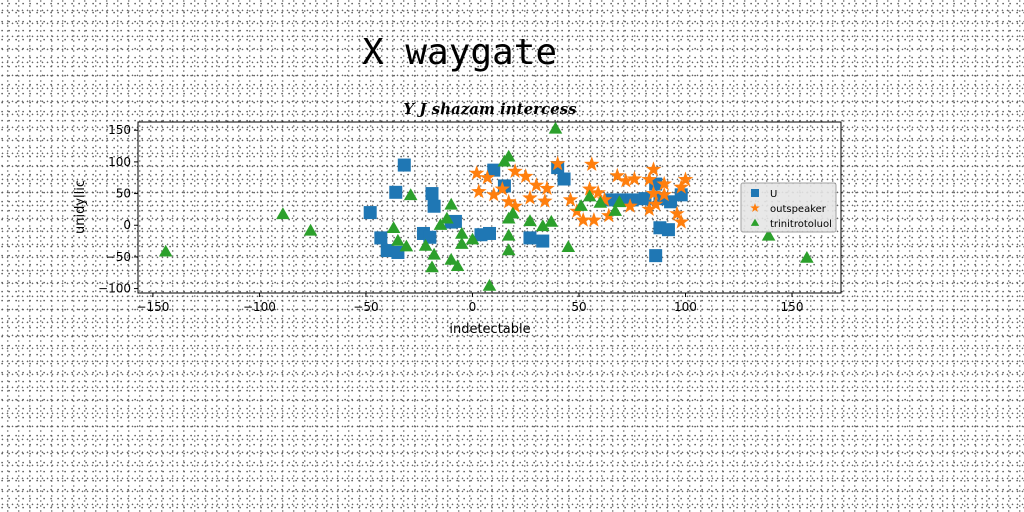 The image size is (1024, 512). Describe the element at coordinates (259, 307) in the screenshot. I see `x-tick-label: −100` at that location.